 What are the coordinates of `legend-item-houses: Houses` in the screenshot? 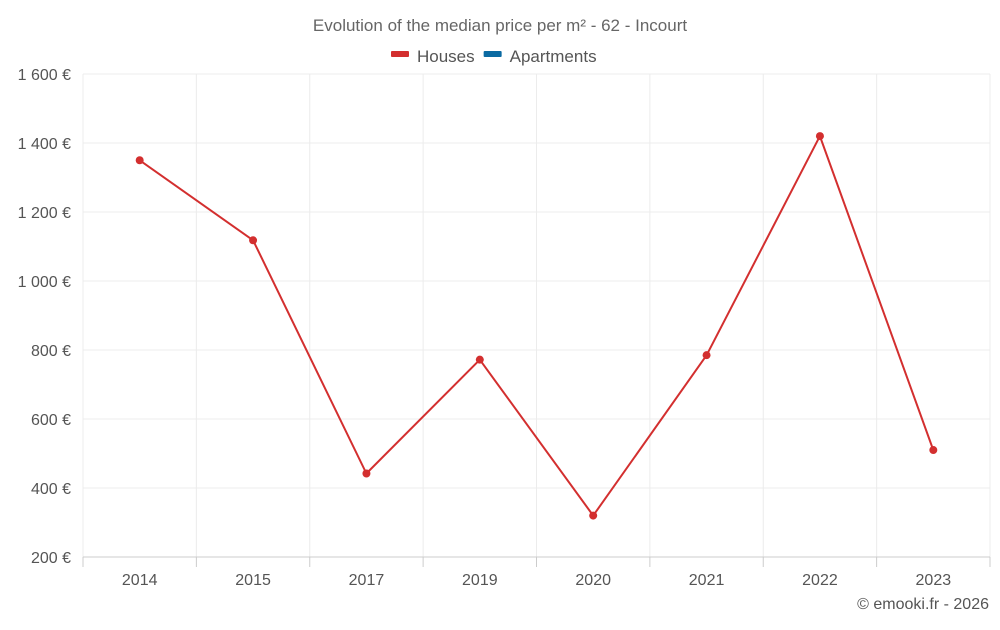 It's located at (433, 56).